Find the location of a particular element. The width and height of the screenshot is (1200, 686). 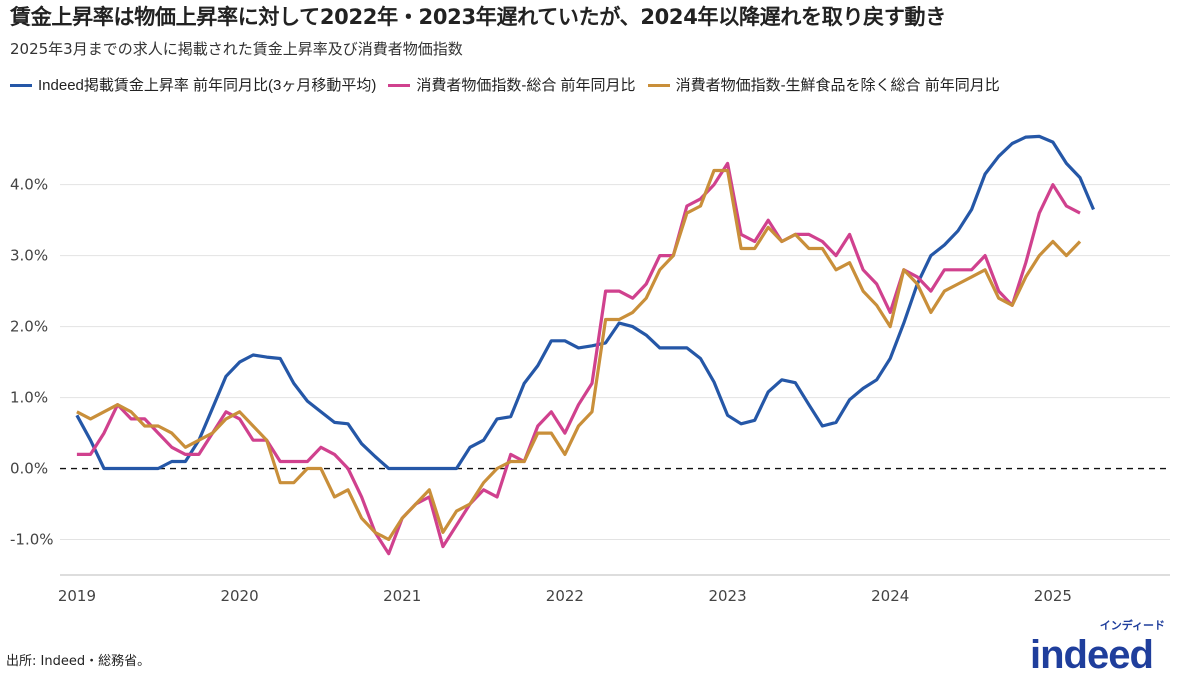

x-tick-label: 2019 is located at coordinates (77, 596).